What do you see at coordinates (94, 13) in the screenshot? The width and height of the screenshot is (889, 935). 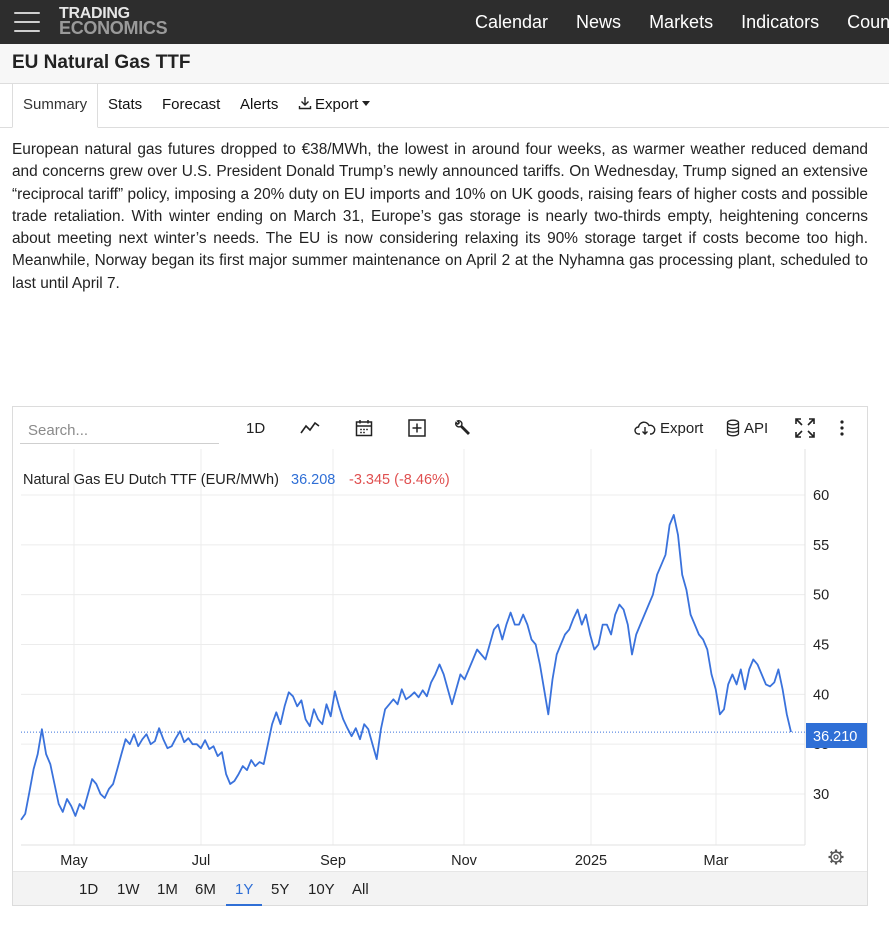 I see `logo-line1: TRADING` at bounding box center [94, 13].